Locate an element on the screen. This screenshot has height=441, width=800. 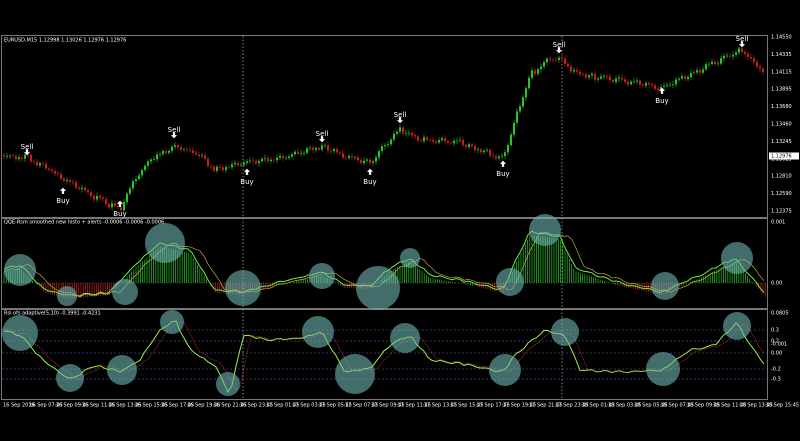
rsi-axis-label: -0.2 is located at coordinates (776, 370).